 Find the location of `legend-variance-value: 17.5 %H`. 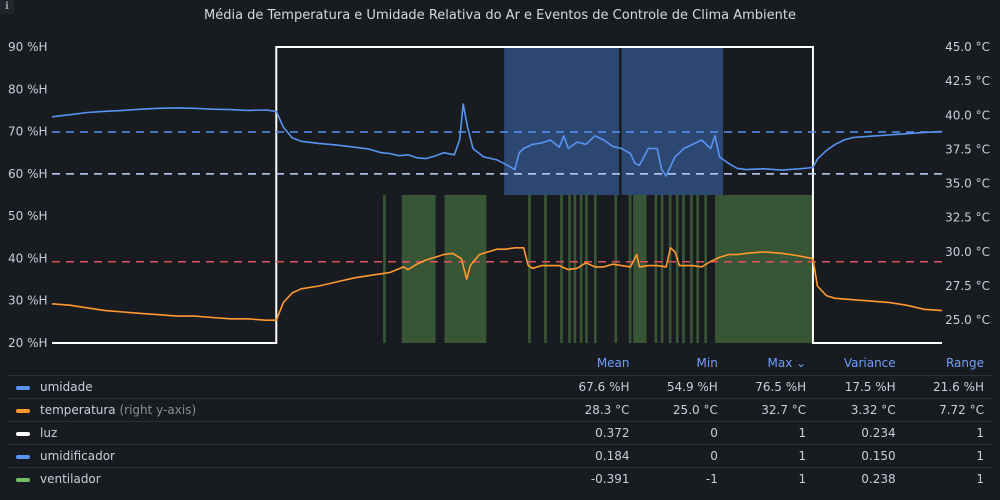

legend-variance-value: 17.5 %H is located at coordinates (859, 387).